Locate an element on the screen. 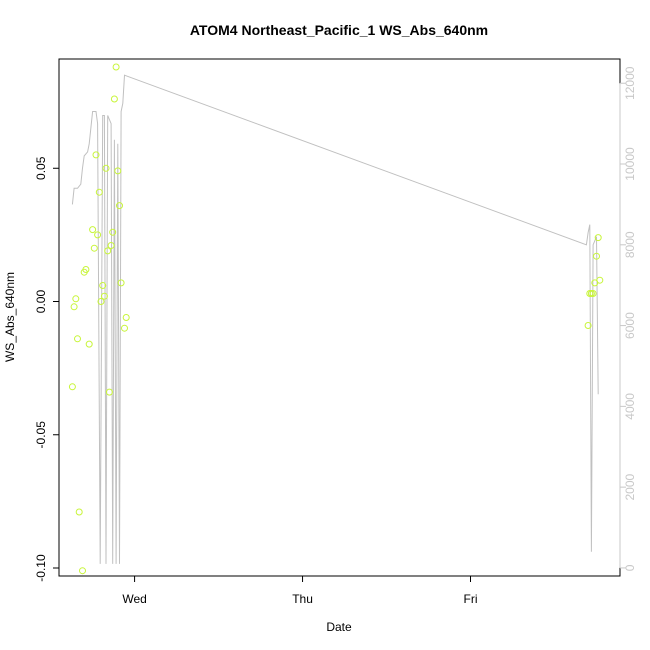 Image resolution: width=650 pixels, height=650 pixels. y-tick-label: 0.00 is located at coordinates (41, 302).